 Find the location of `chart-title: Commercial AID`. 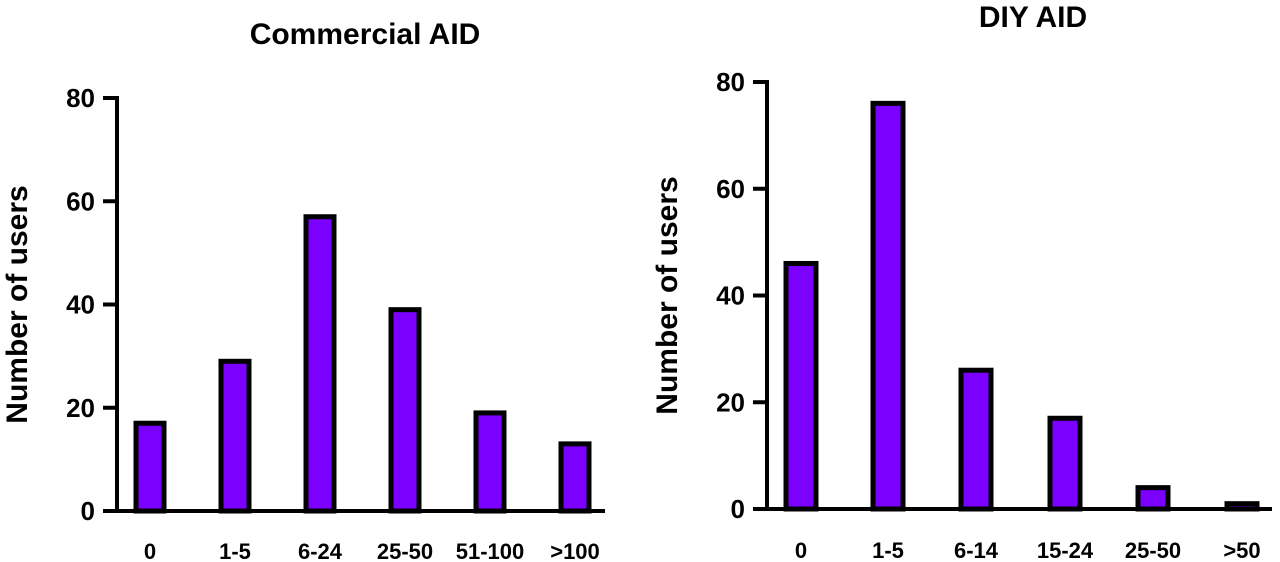

chart-title: Commercial AID is located at coordinates (365, 34).